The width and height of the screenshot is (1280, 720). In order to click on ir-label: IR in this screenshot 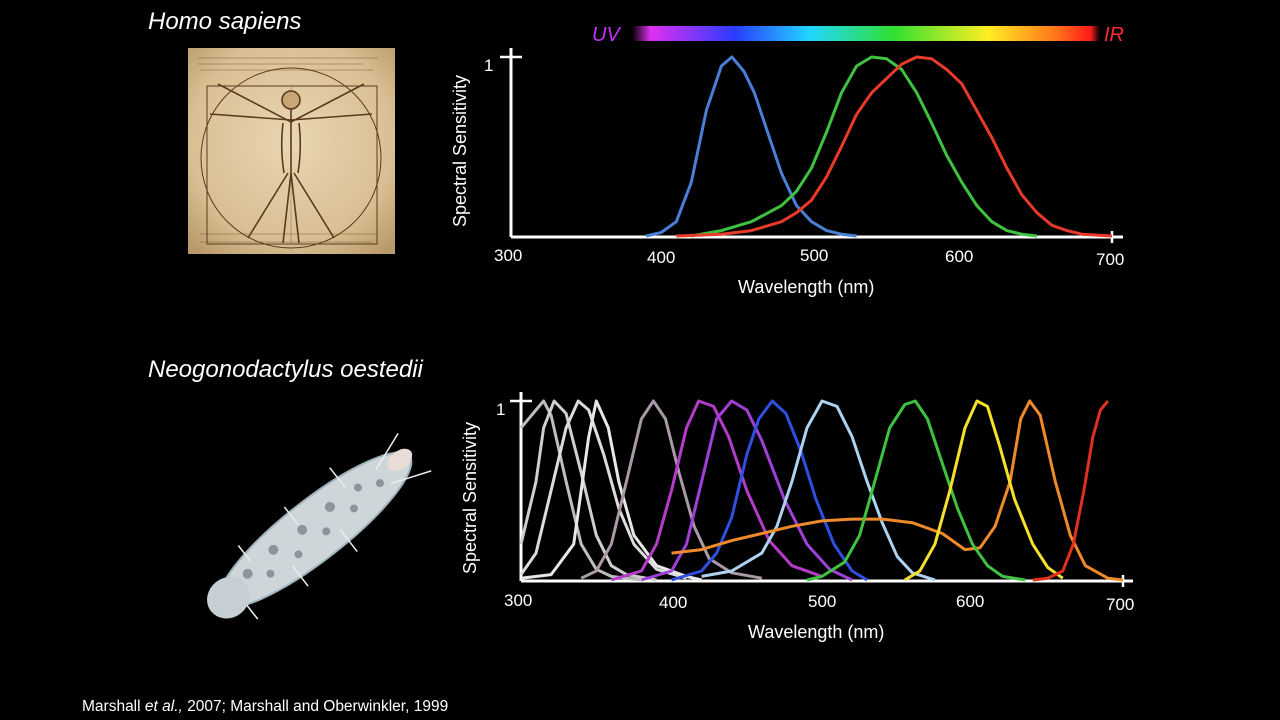, I will do `click(1114, 35)`.